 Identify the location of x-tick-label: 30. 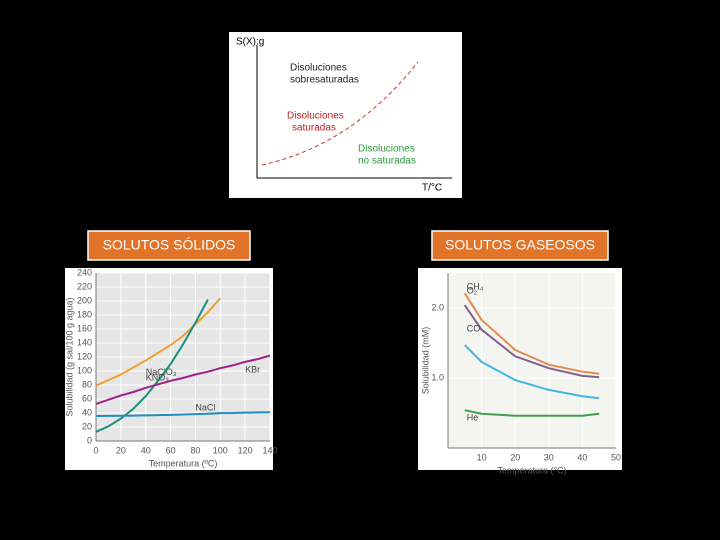
(549, 457).